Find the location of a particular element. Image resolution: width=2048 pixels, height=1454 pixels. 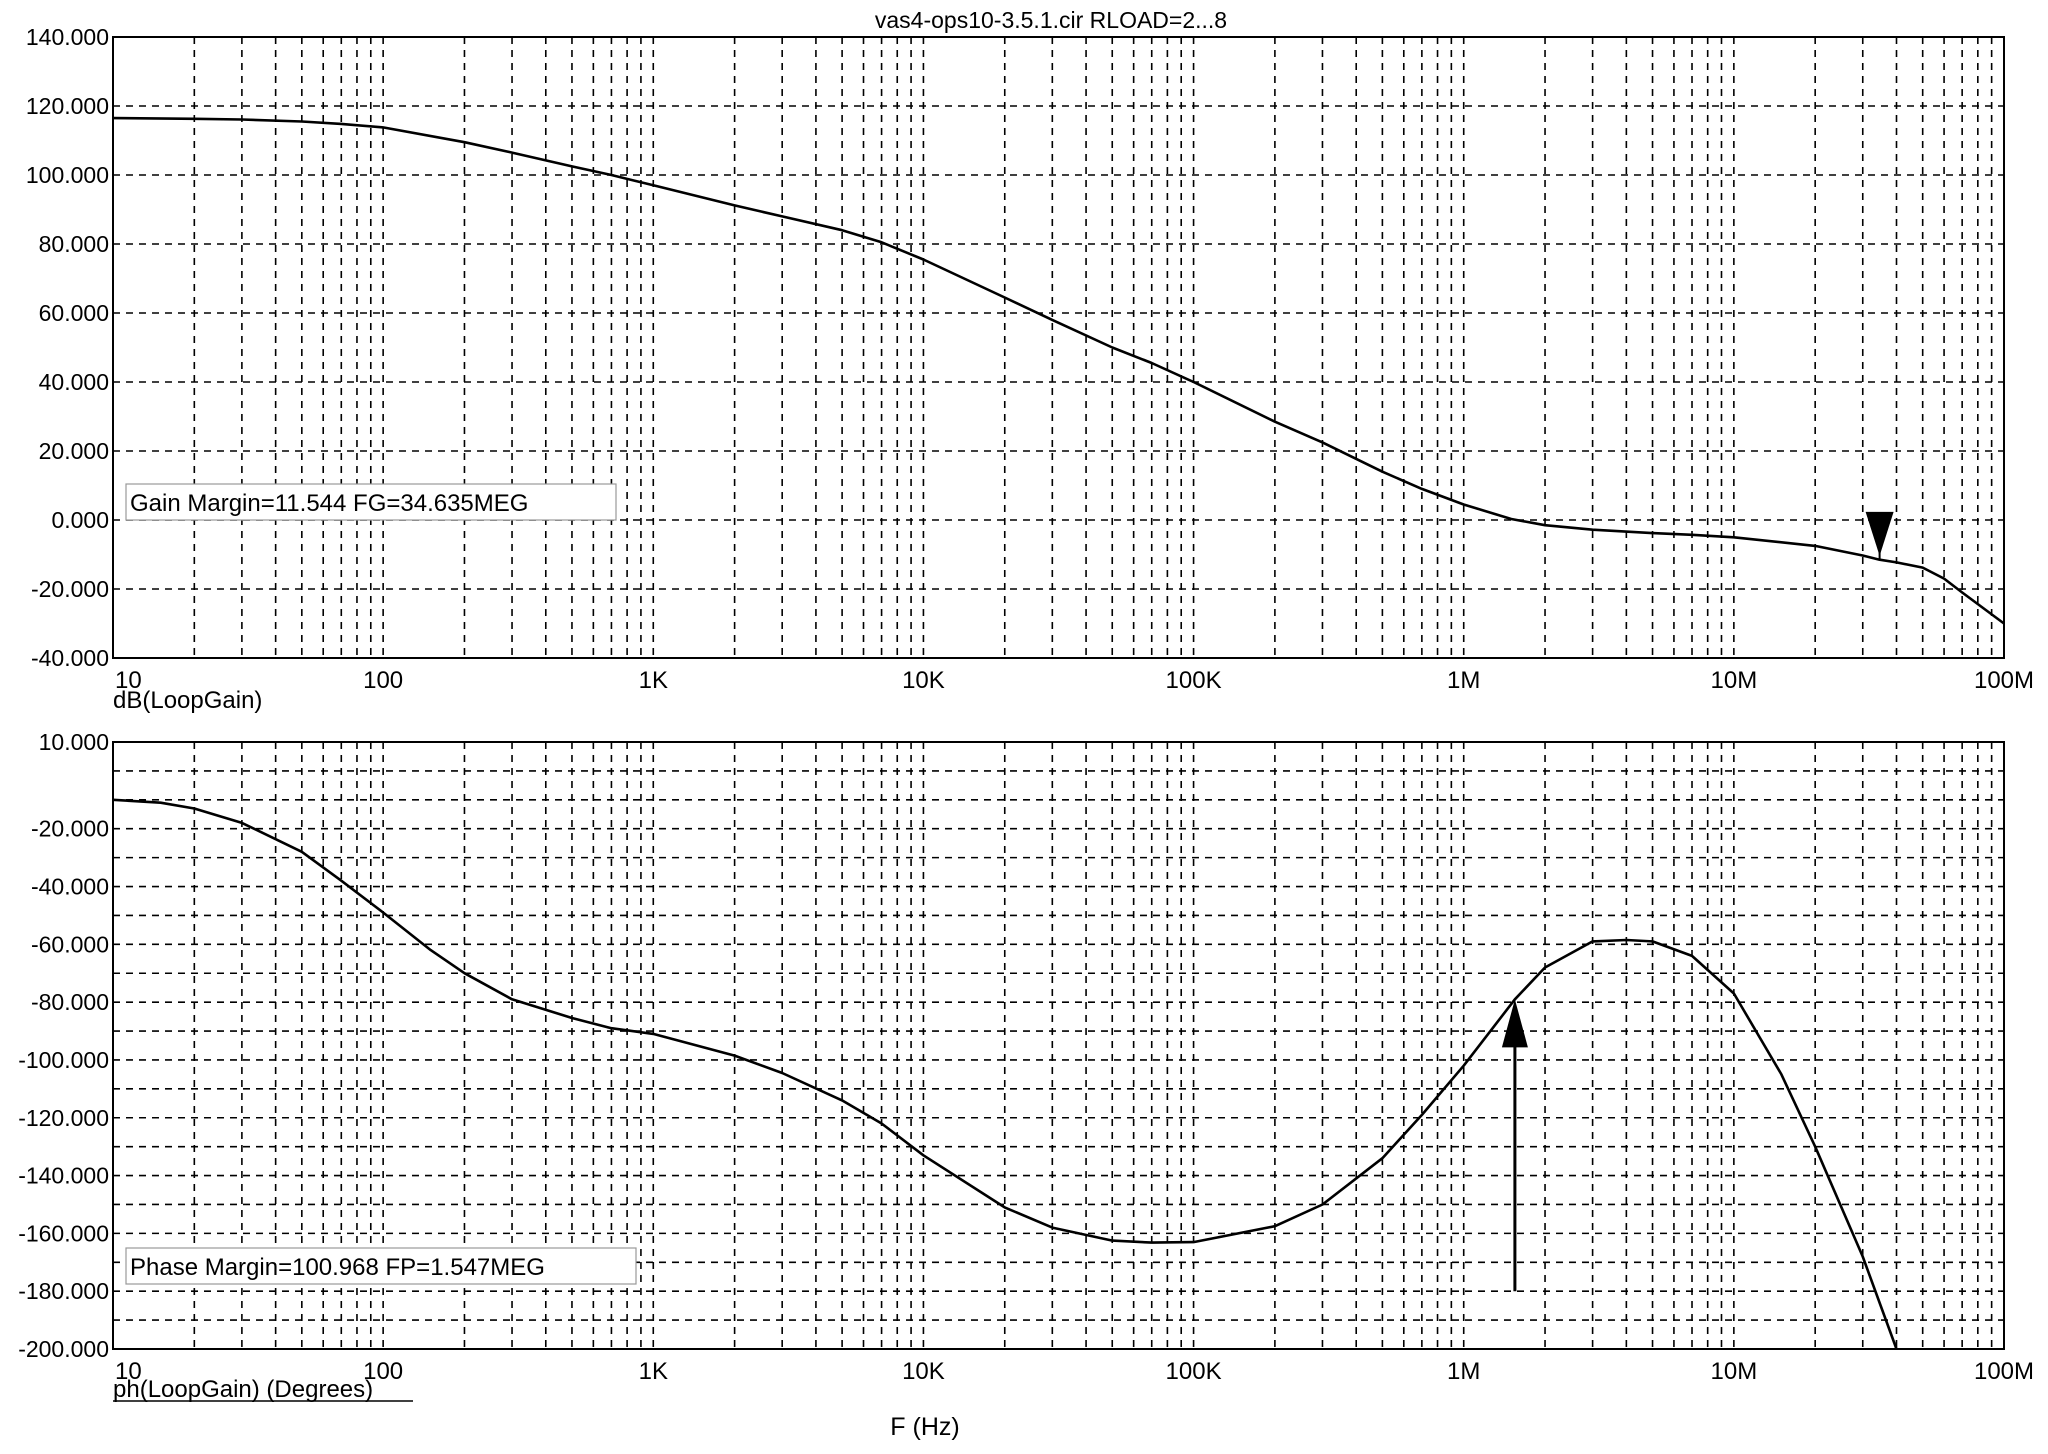

y-tick-label: 80.000 is located at coordinates (74, 244).